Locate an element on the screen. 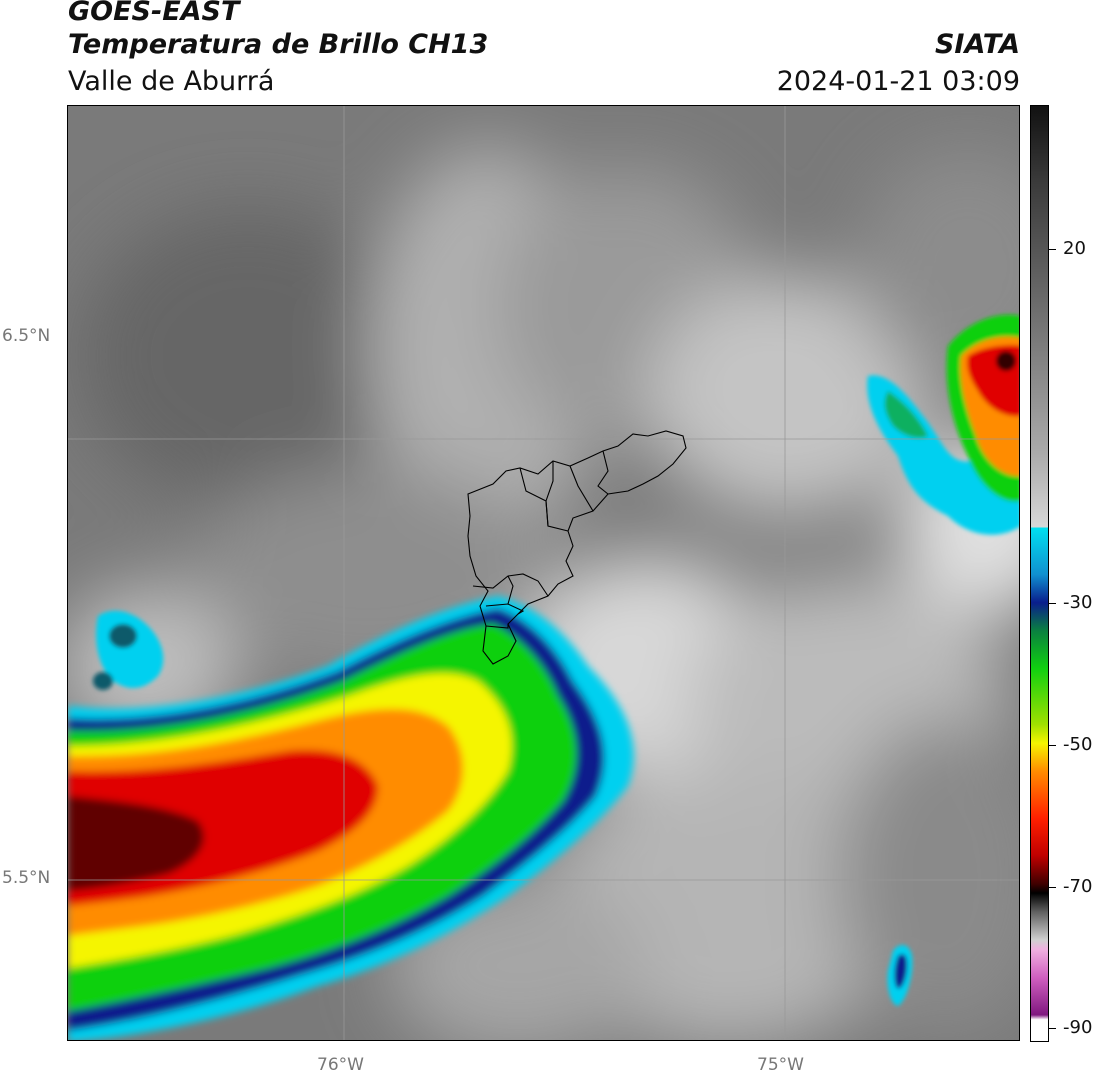 This screenshot has height=1078, width=1094. colorbar-label-neg70: -70 is located at coordinates (1078, 886).